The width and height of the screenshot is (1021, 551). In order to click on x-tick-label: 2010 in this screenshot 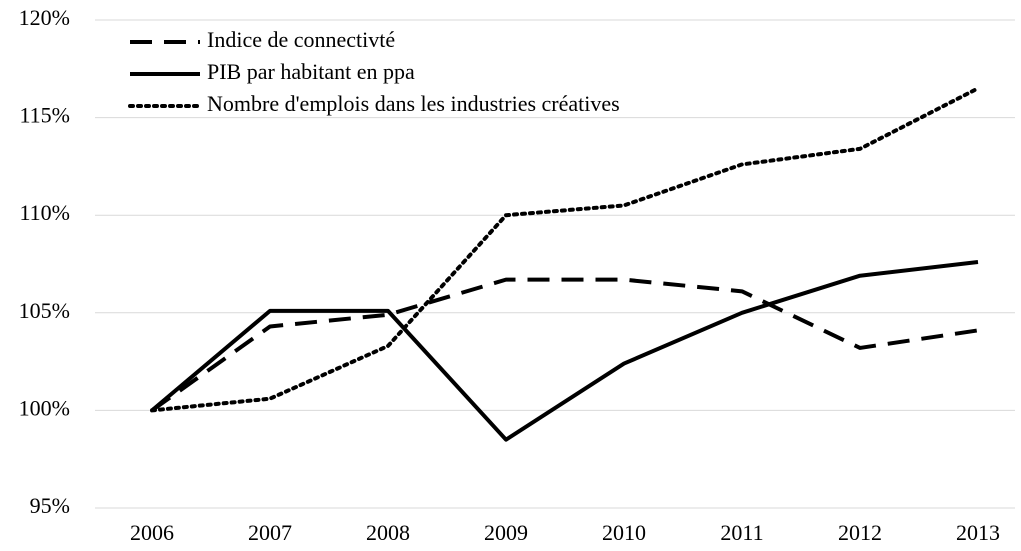, I will do `click(624, 532)`.